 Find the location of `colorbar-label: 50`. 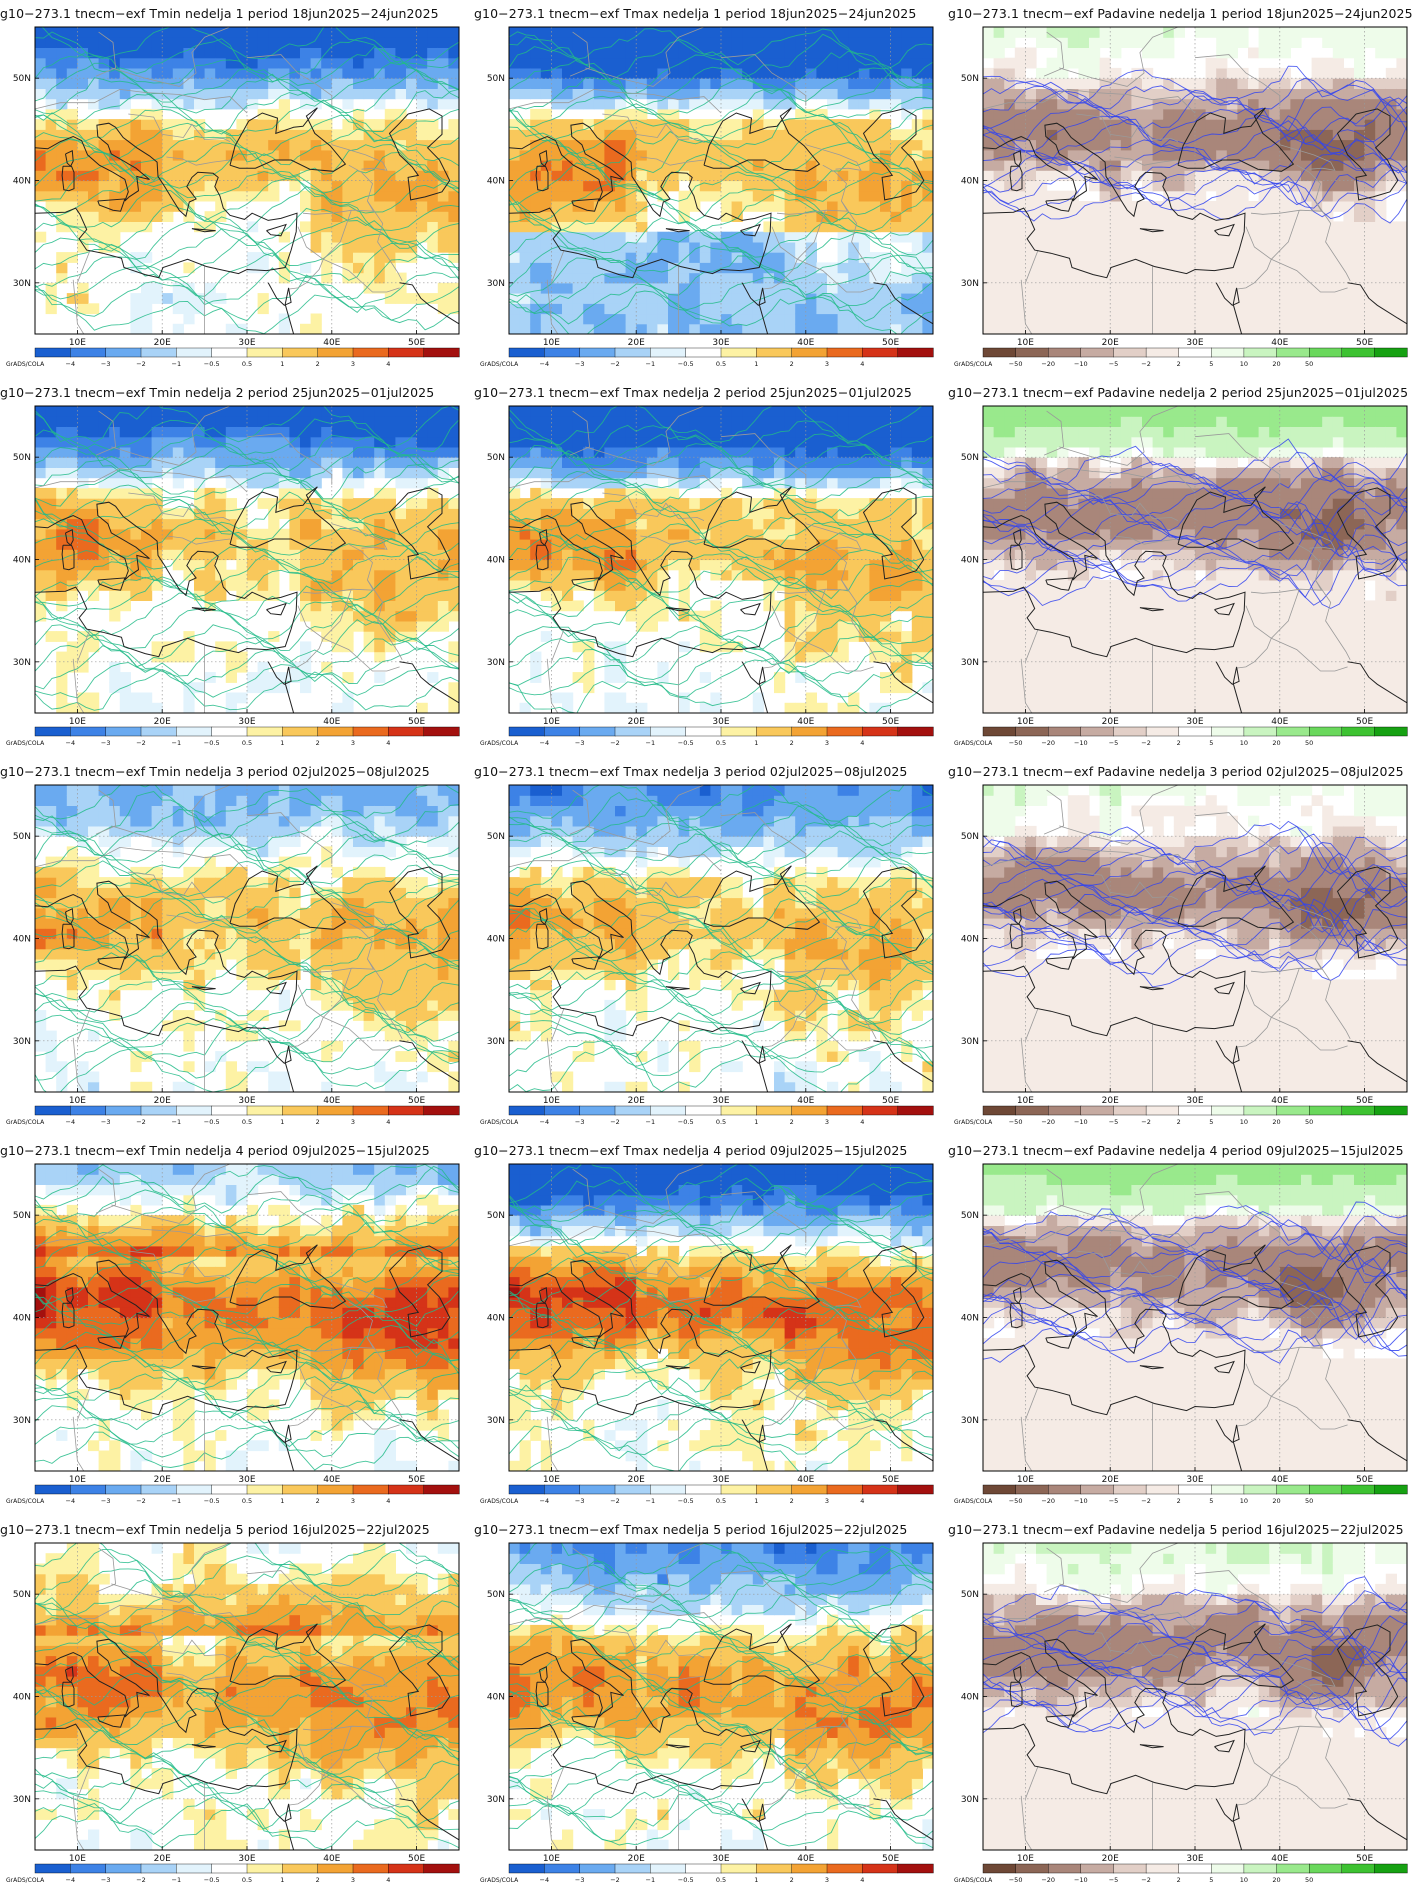

colorbar-label: 50 is located at coordinates (1309, 1501).